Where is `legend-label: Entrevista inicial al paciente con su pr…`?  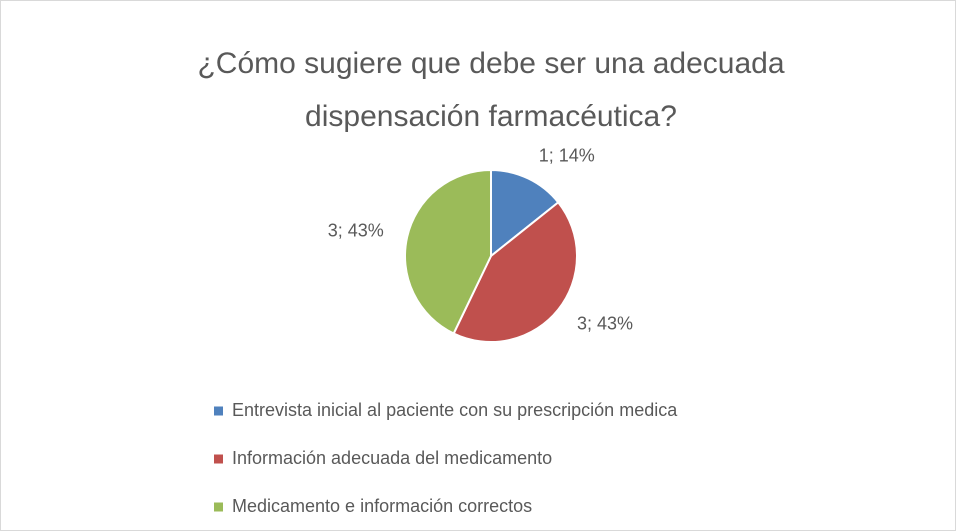 legend-label: Entrevista inicial al paciente con su pr… is located at coordinates (455, 410).